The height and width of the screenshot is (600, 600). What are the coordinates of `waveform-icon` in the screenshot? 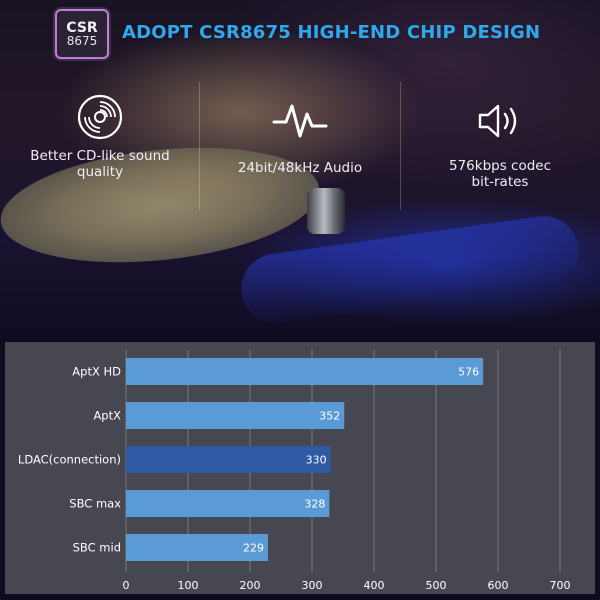 It's located at (300, 121).